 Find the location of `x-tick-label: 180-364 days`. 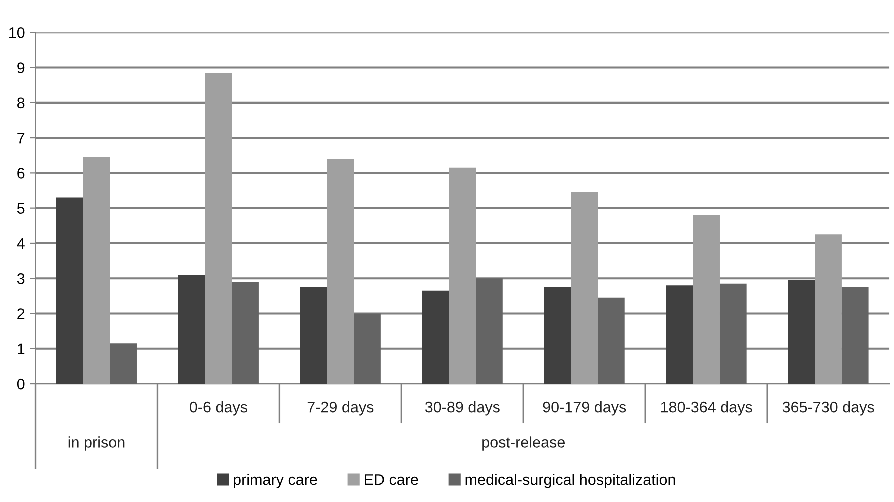

x-tick-label: 180-364 days is located at coordinates (706, 409).